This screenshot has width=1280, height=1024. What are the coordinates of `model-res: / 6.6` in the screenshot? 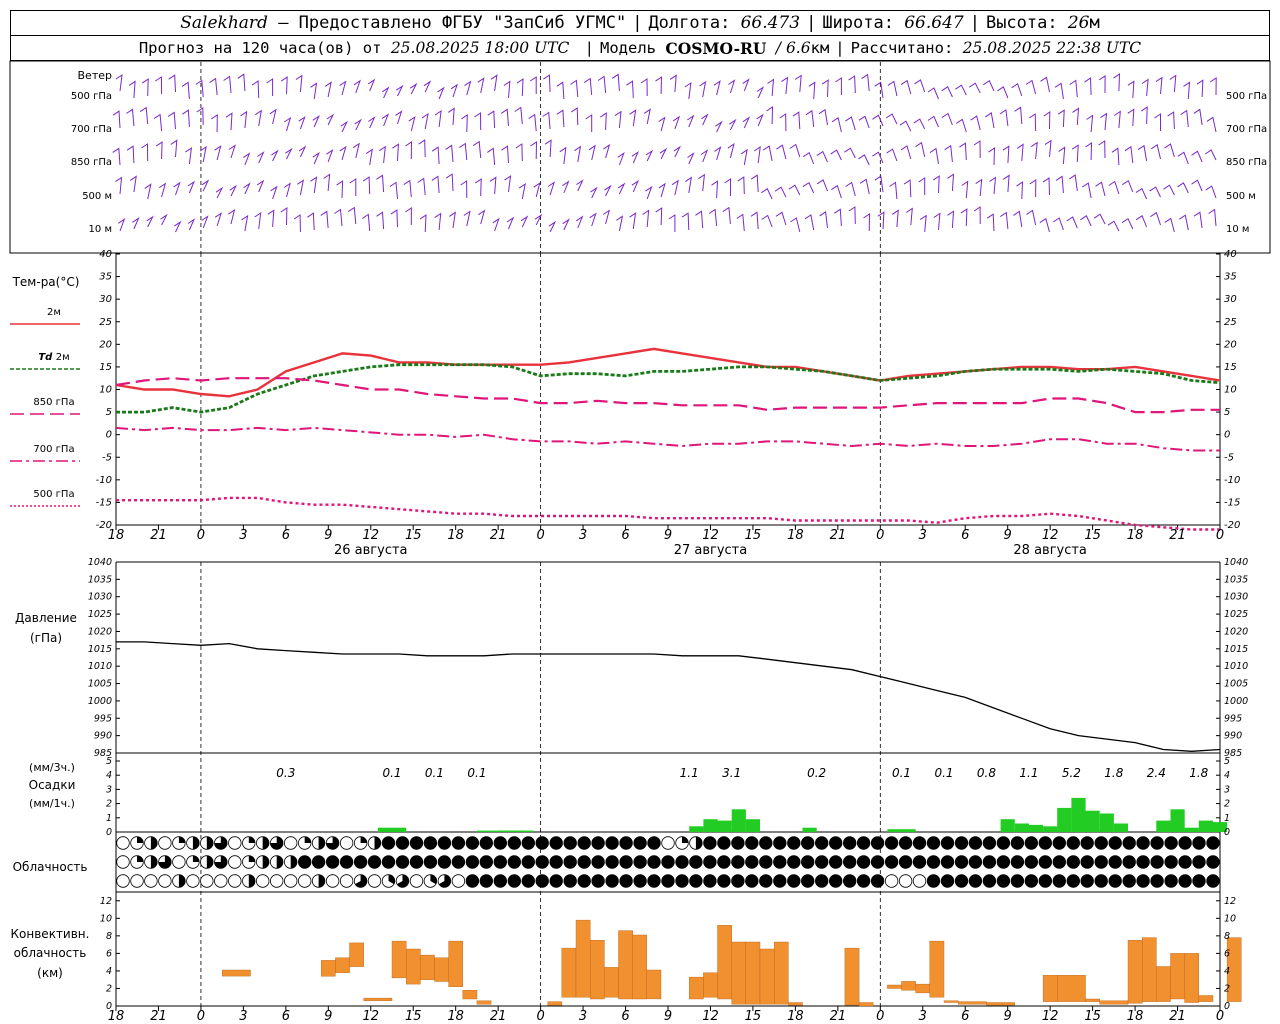 It's located at (793, 48).